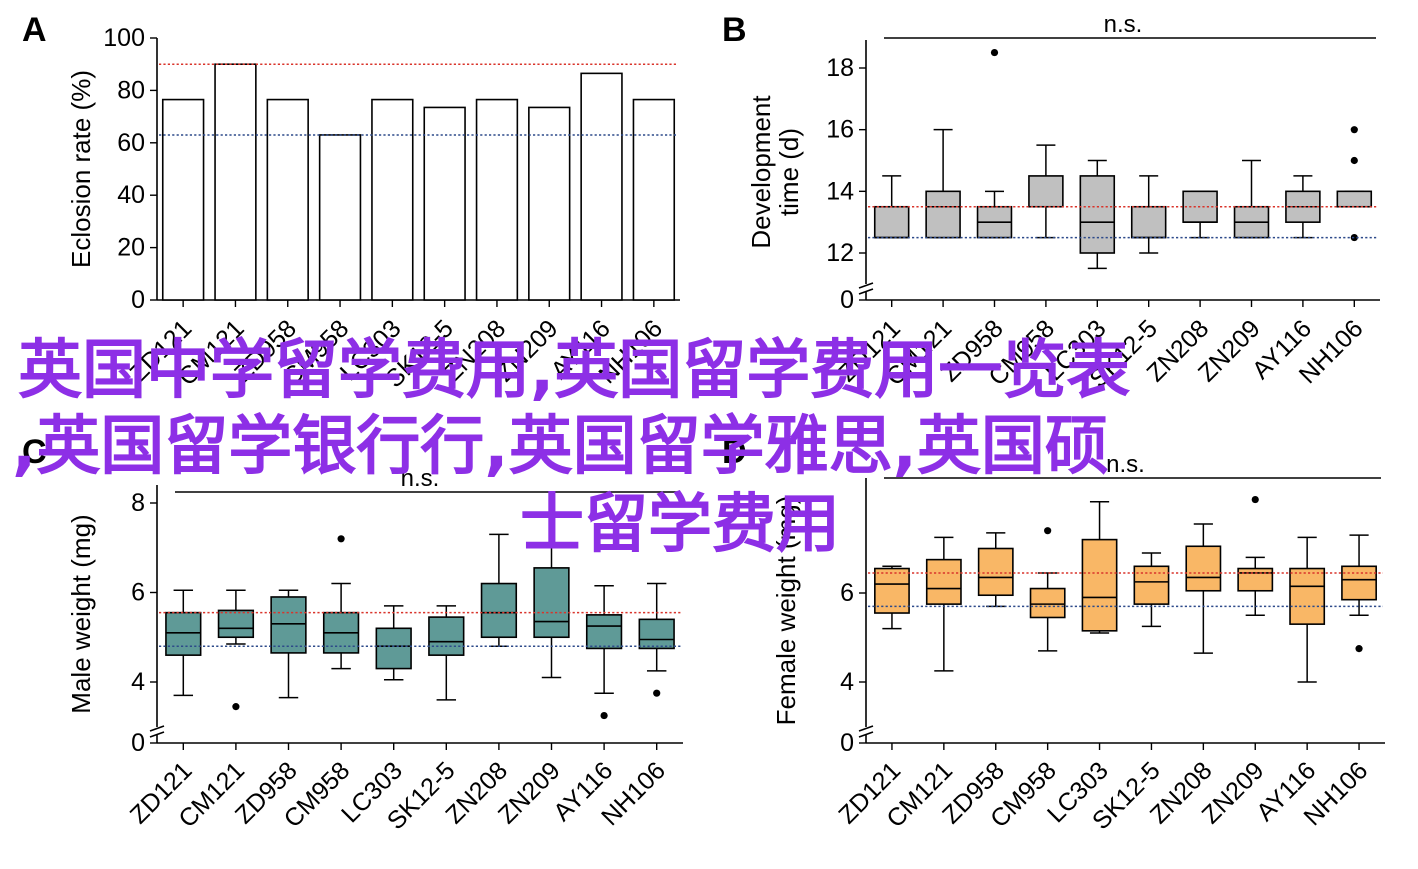  I want to click on y-axis-label: Developmenttime (d), so click(775, 172).